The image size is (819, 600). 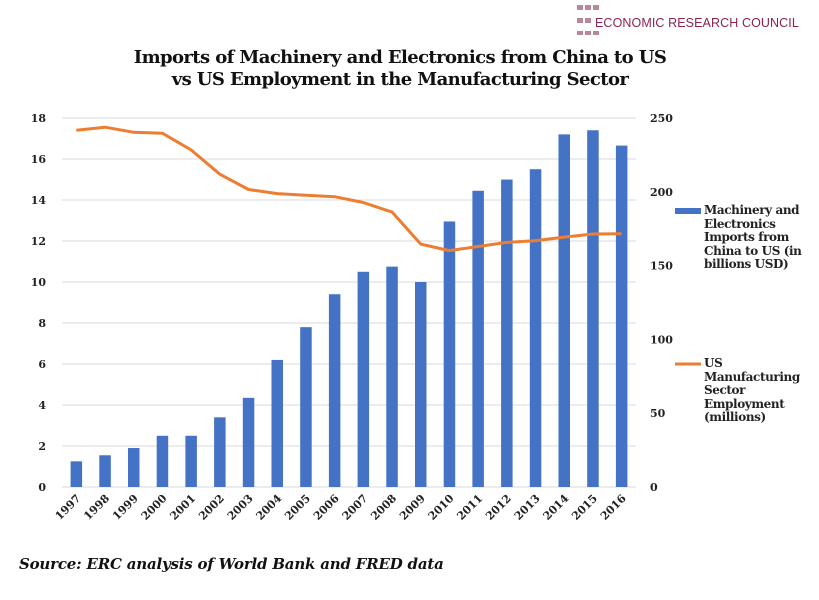 I want to click on line-series, so click(x=349, y=189).